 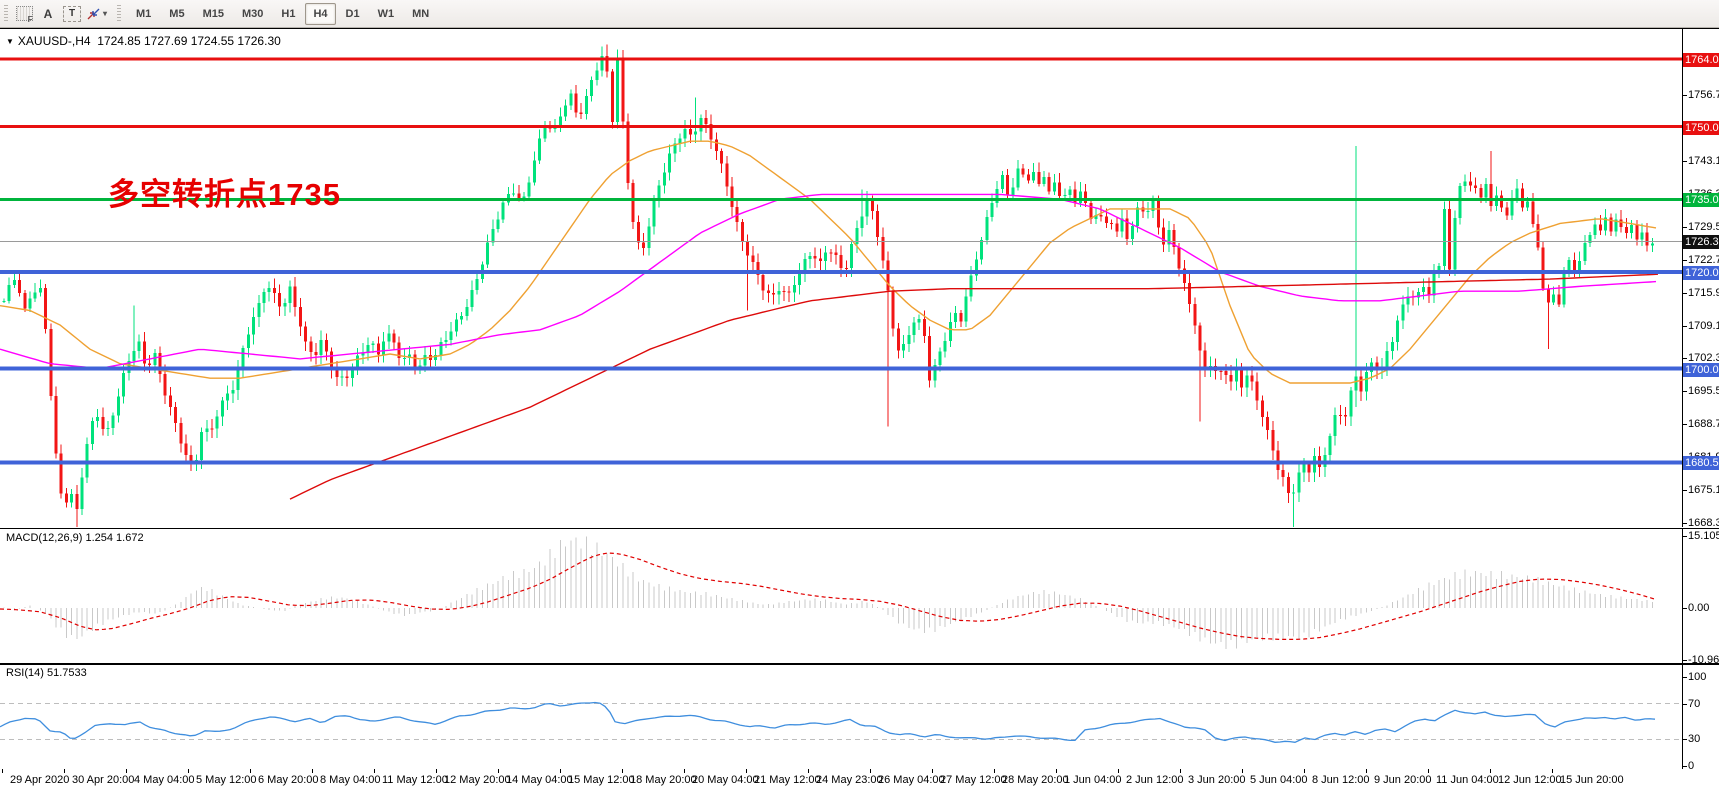 What do you see at coordinates (320, 13) in the screenshot?
I see `timeframe-button-h4: H4` at bounding box center [320, 13].